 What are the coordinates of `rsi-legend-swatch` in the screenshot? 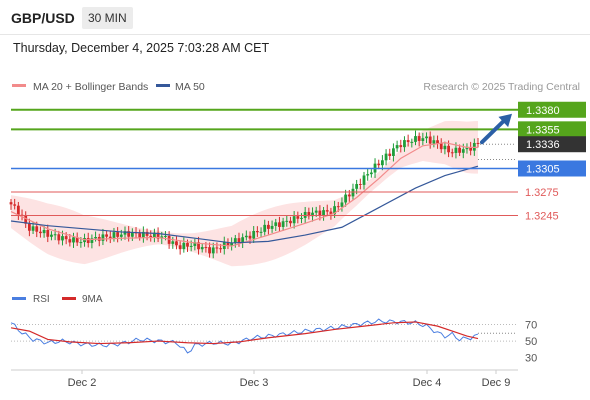 It's located at (19, 298).